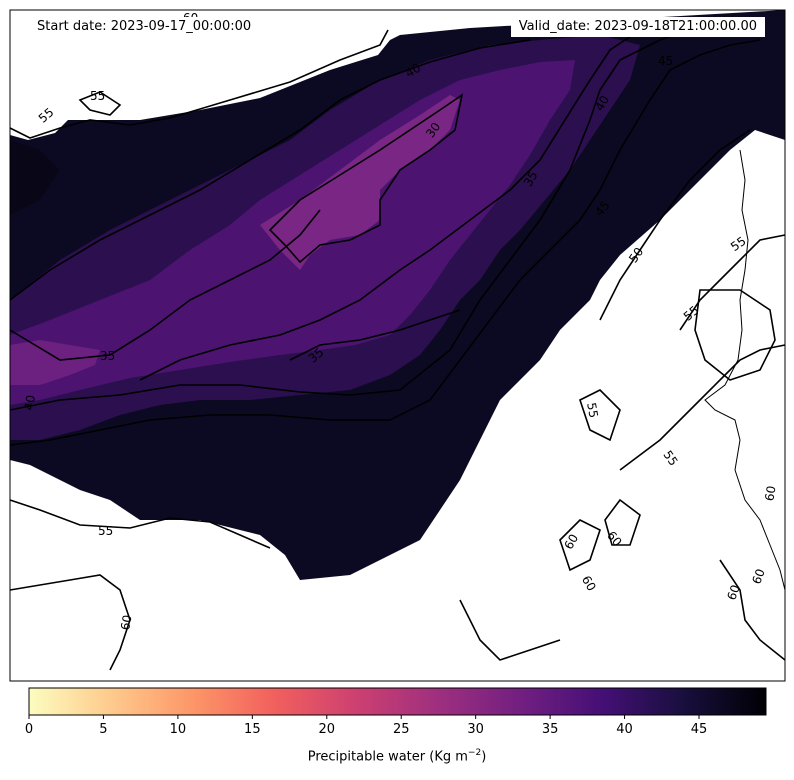 Image resolution: width=794 pixels, height=780 pixels. Describe the element at coordinates (327, 729) in the screenshot. I see `colorbar-tick-label: 20` at that location.